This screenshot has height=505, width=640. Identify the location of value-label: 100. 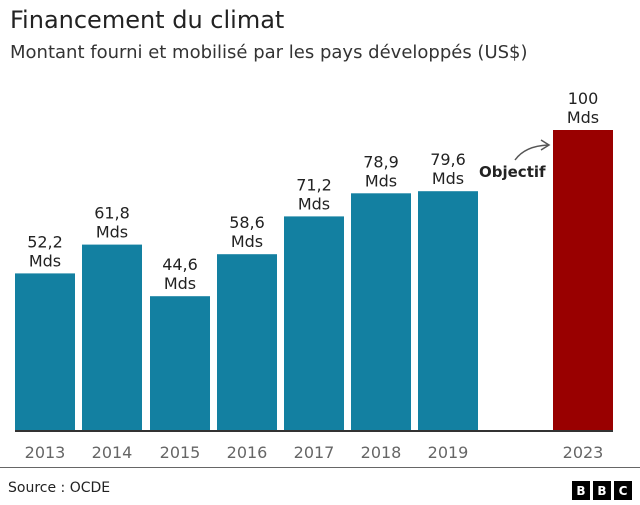
(583, 98).